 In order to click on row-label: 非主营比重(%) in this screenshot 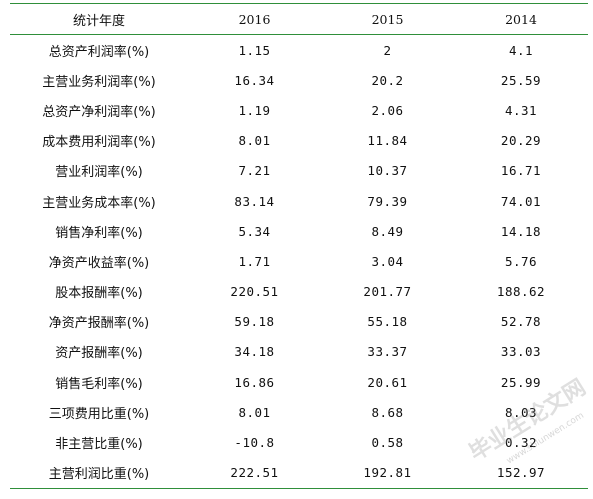, I will do `click(99, 445)`.